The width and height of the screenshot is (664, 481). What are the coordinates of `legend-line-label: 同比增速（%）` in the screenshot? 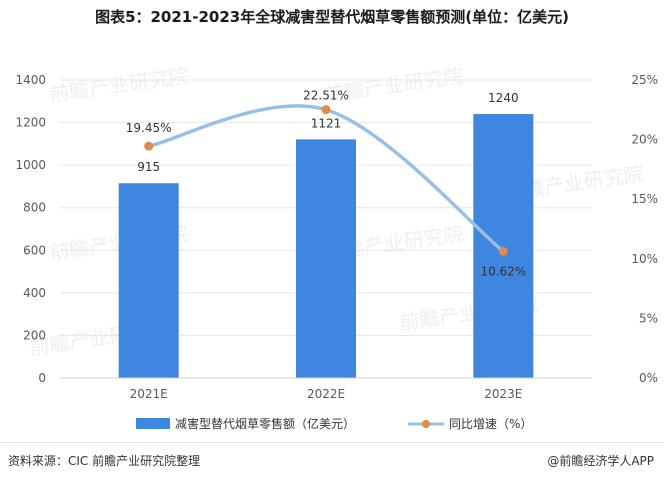 It's located at (490, 424).